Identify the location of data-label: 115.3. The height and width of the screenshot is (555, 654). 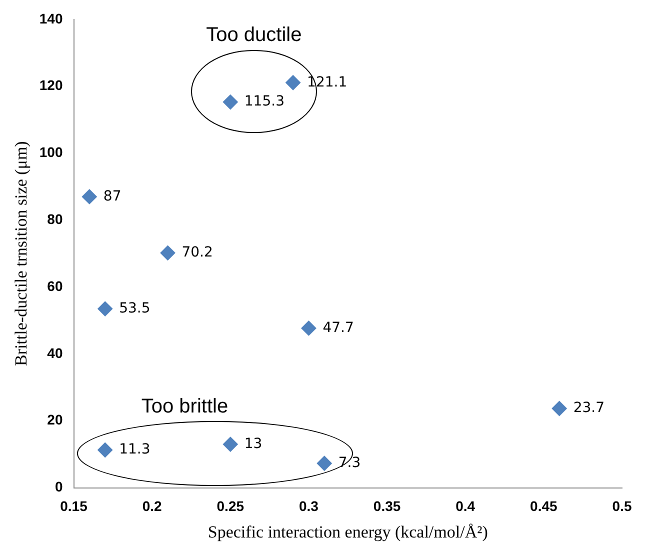
(264, 102).